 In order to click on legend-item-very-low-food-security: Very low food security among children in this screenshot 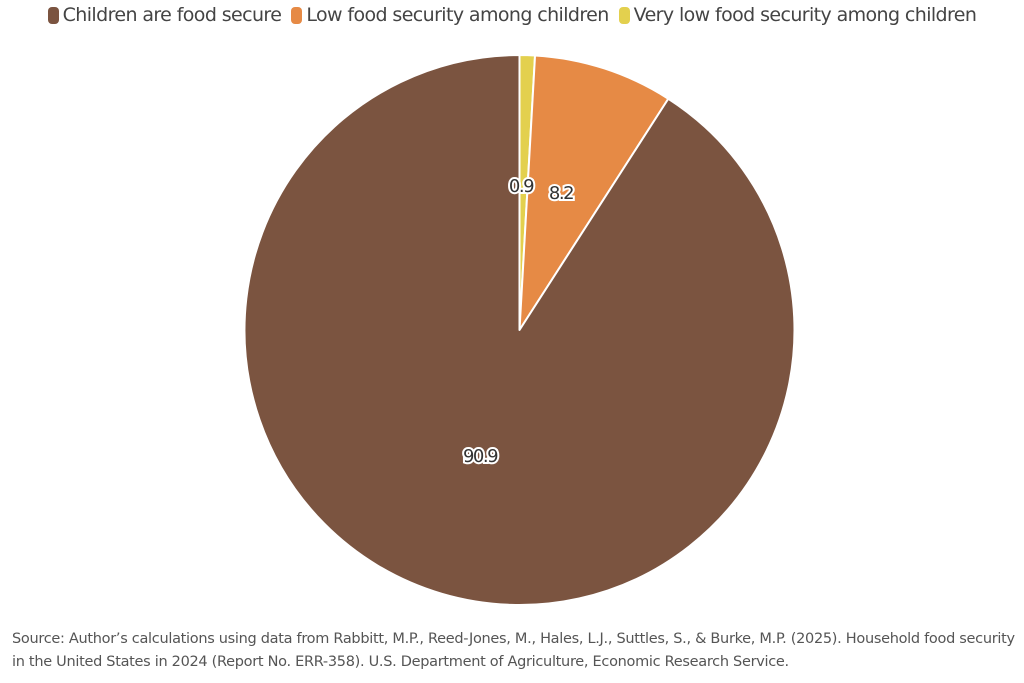, I will do `click(797, 15)`.